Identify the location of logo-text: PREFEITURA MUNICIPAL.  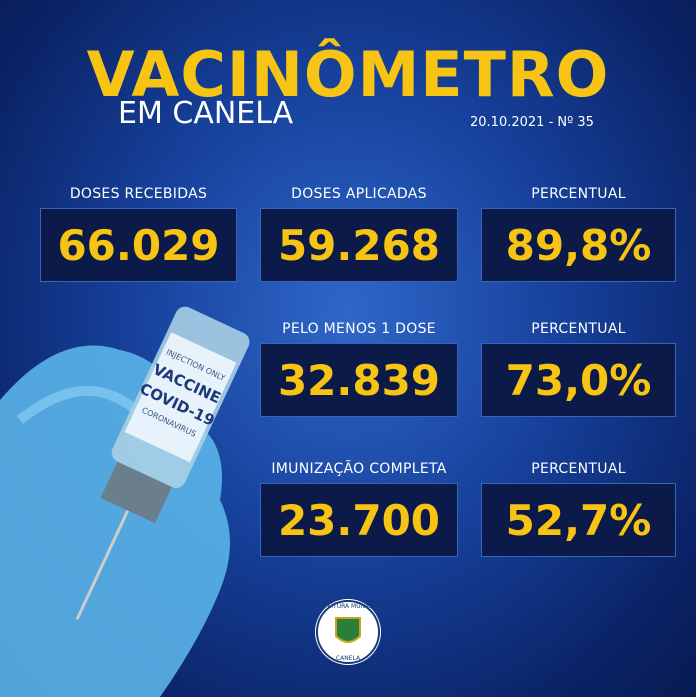
(348, 606).